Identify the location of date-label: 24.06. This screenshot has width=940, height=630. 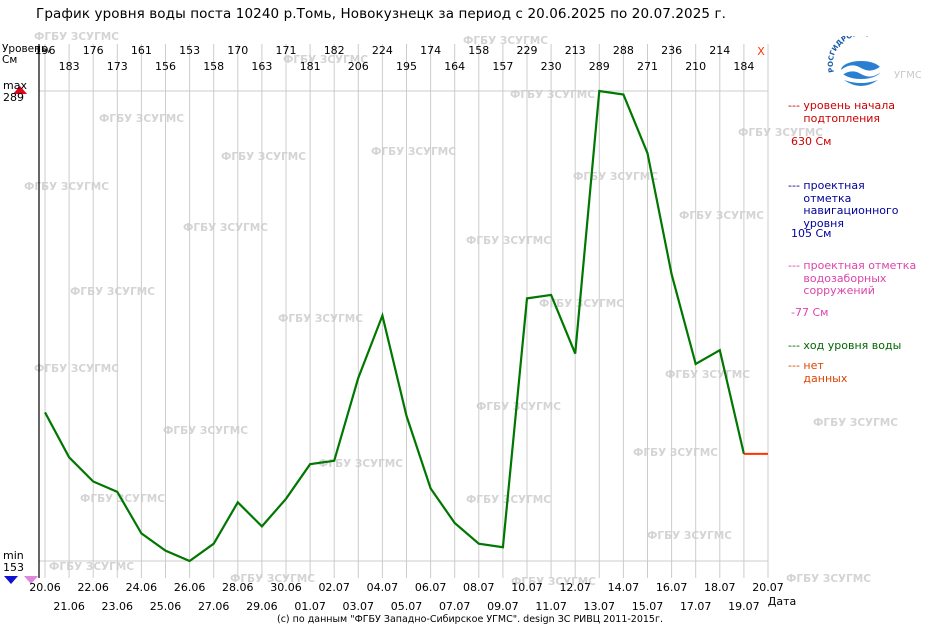
(142, 587).